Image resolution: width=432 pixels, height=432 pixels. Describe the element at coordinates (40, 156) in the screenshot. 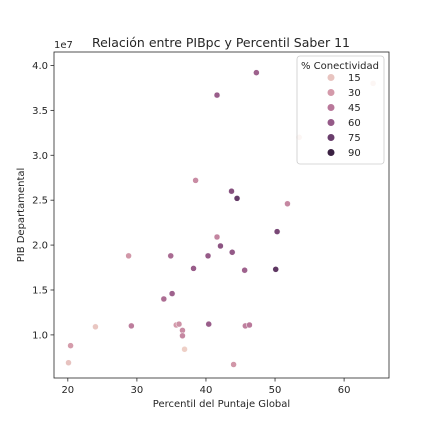

I see `y-tick-label: 3.0` at that location.